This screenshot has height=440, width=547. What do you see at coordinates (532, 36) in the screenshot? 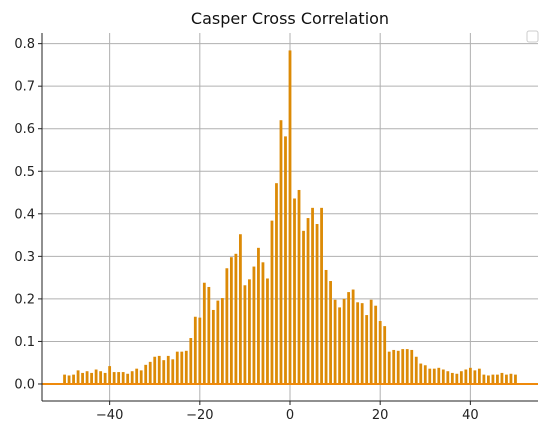
I see `legend-box` at bounding box center [532, 36].